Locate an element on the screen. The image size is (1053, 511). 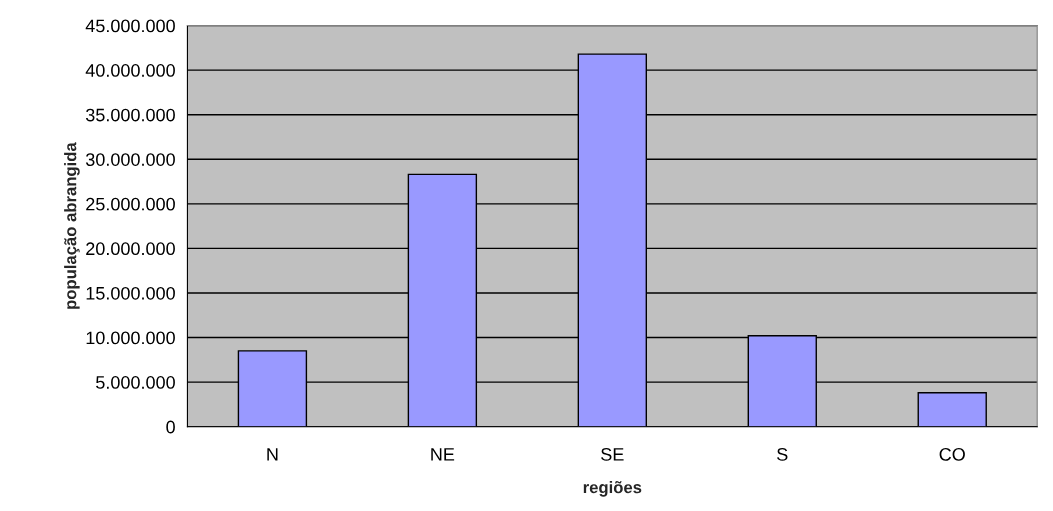
x-tick-label: CO is located at coordinates (952, 454).